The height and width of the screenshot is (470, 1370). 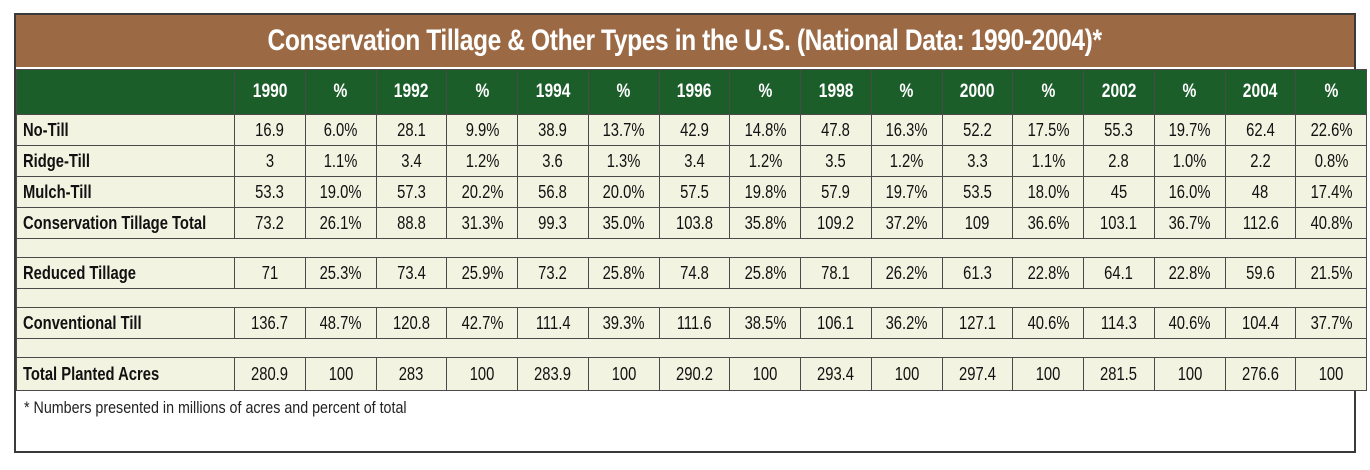 What do you see at coordinates (125, 130) in the screenshot?
I see `row-label: No-Till` at bounding box center [125, 130].